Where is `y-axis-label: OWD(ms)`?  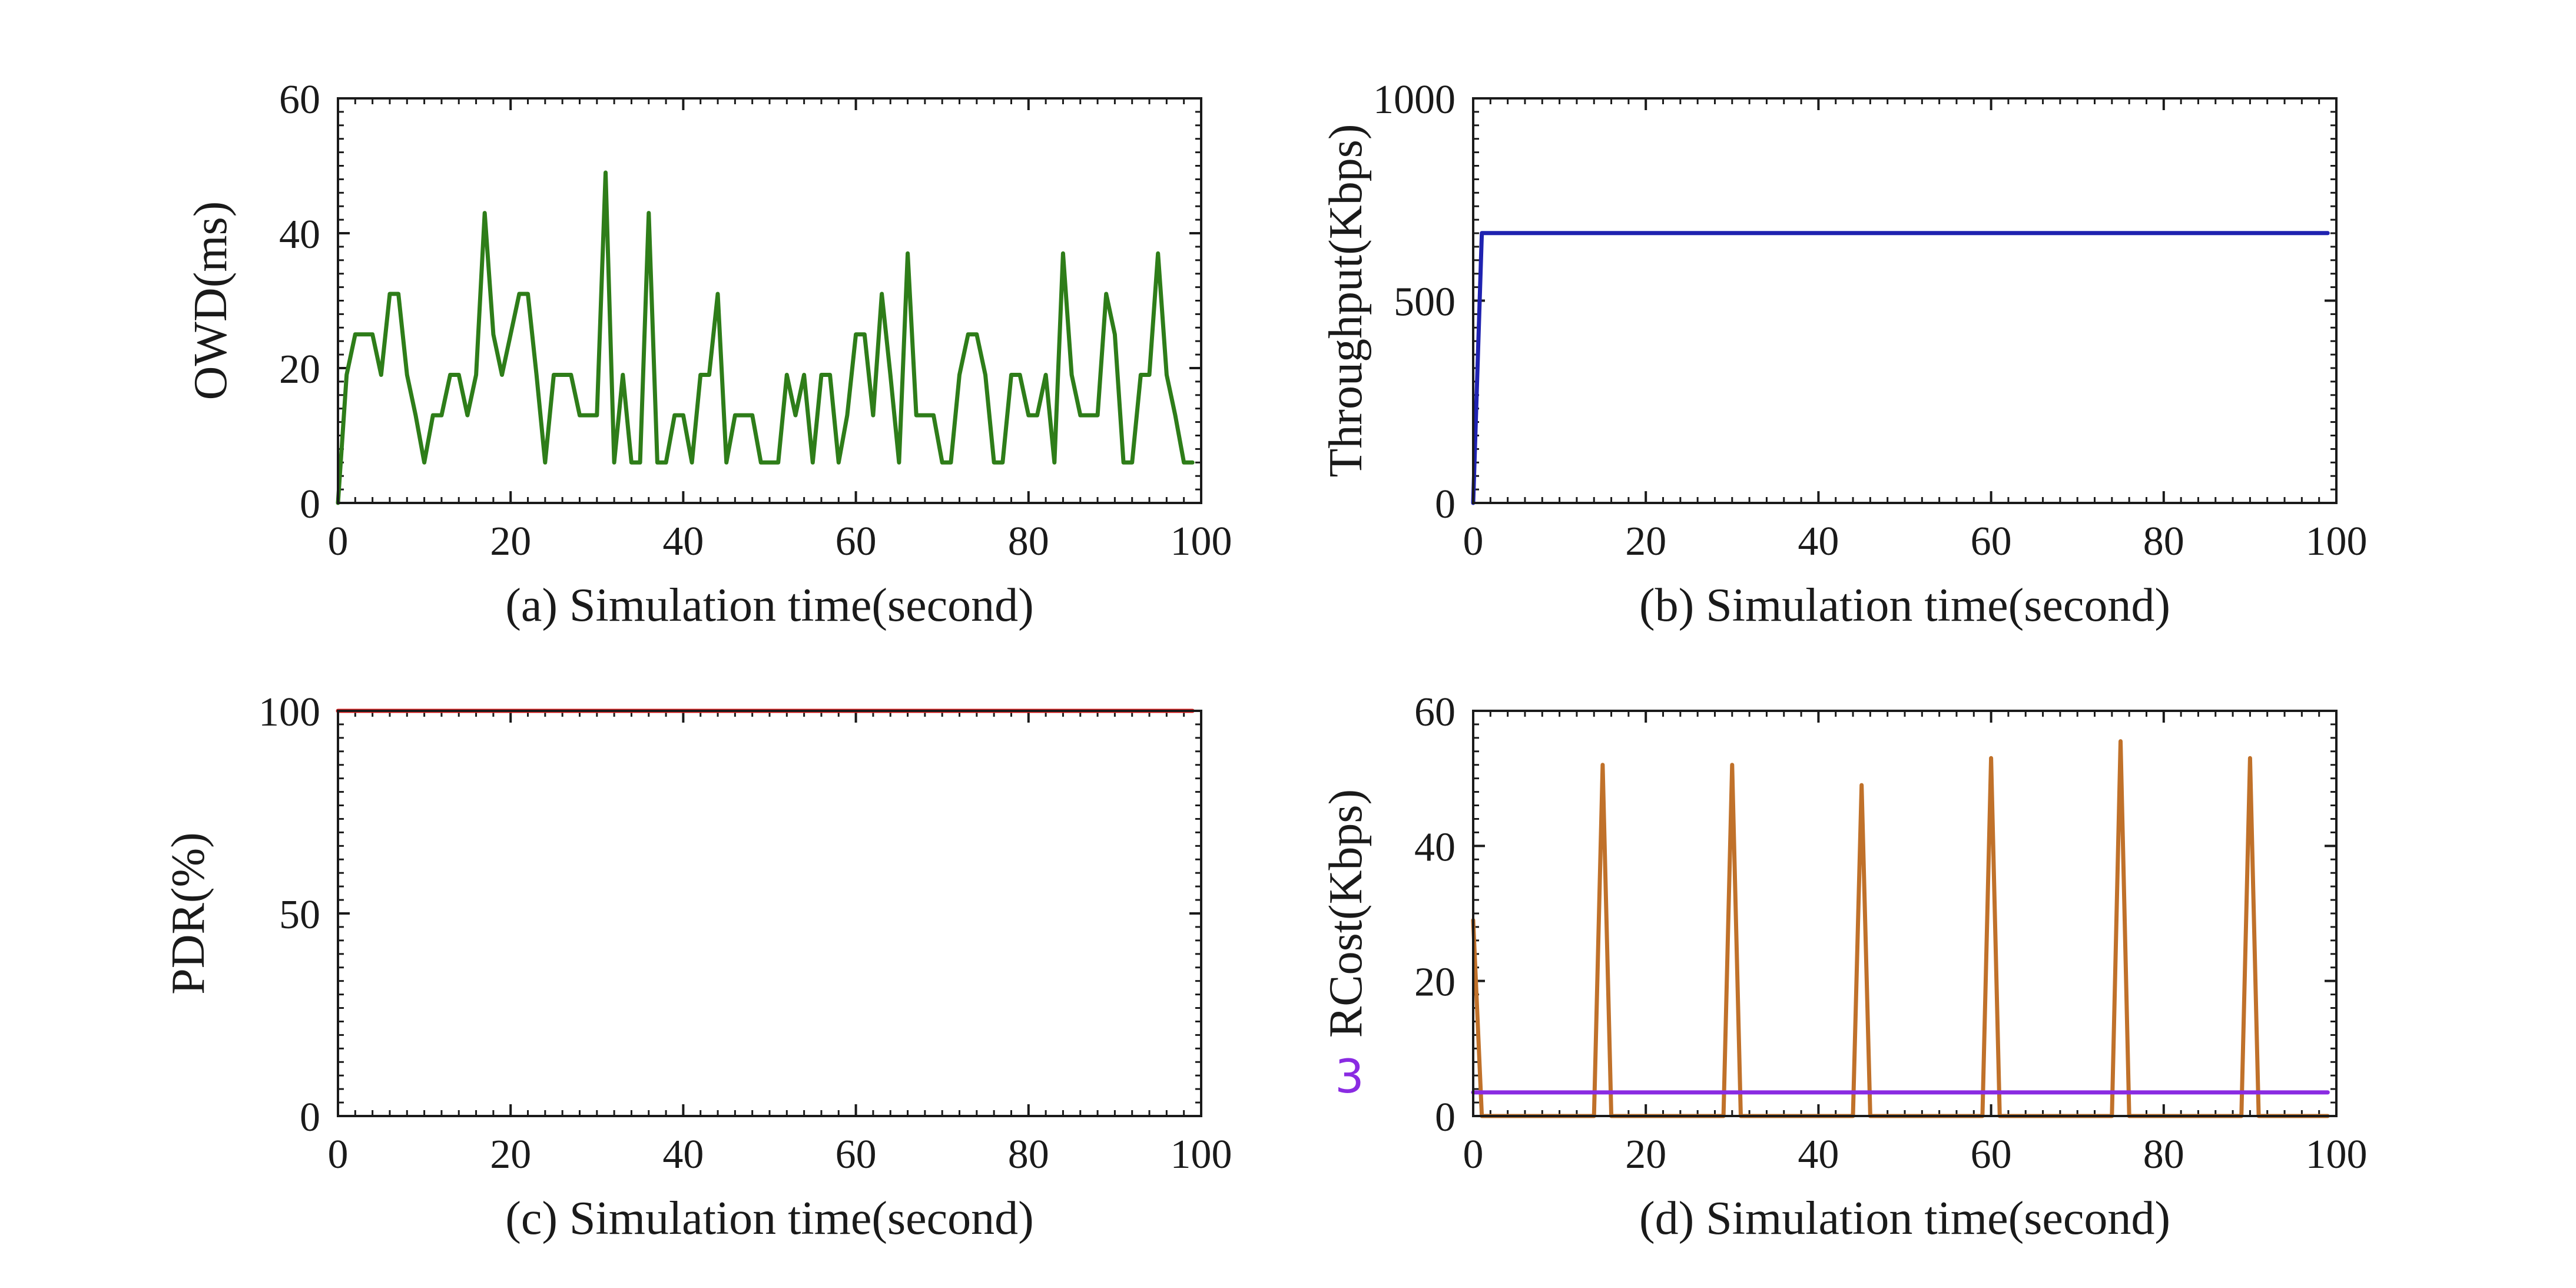 y-axis-label: OWD(ms) is located at coordinates (211, 300).